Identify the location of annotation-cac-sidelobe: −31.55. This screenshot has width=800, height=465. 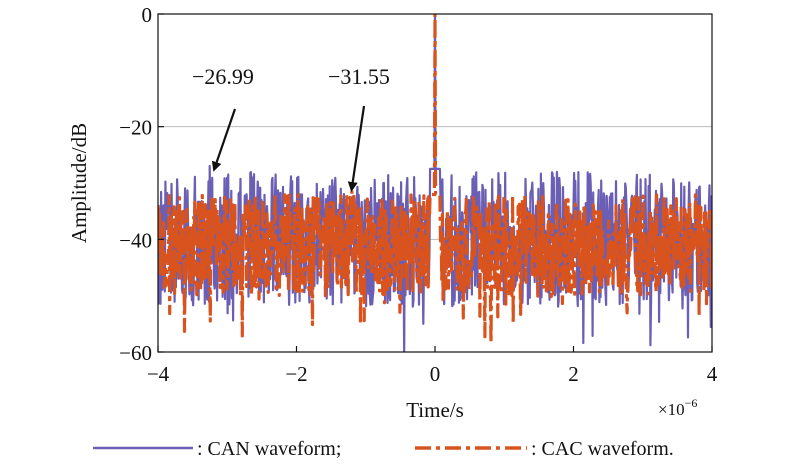
(359, 76).